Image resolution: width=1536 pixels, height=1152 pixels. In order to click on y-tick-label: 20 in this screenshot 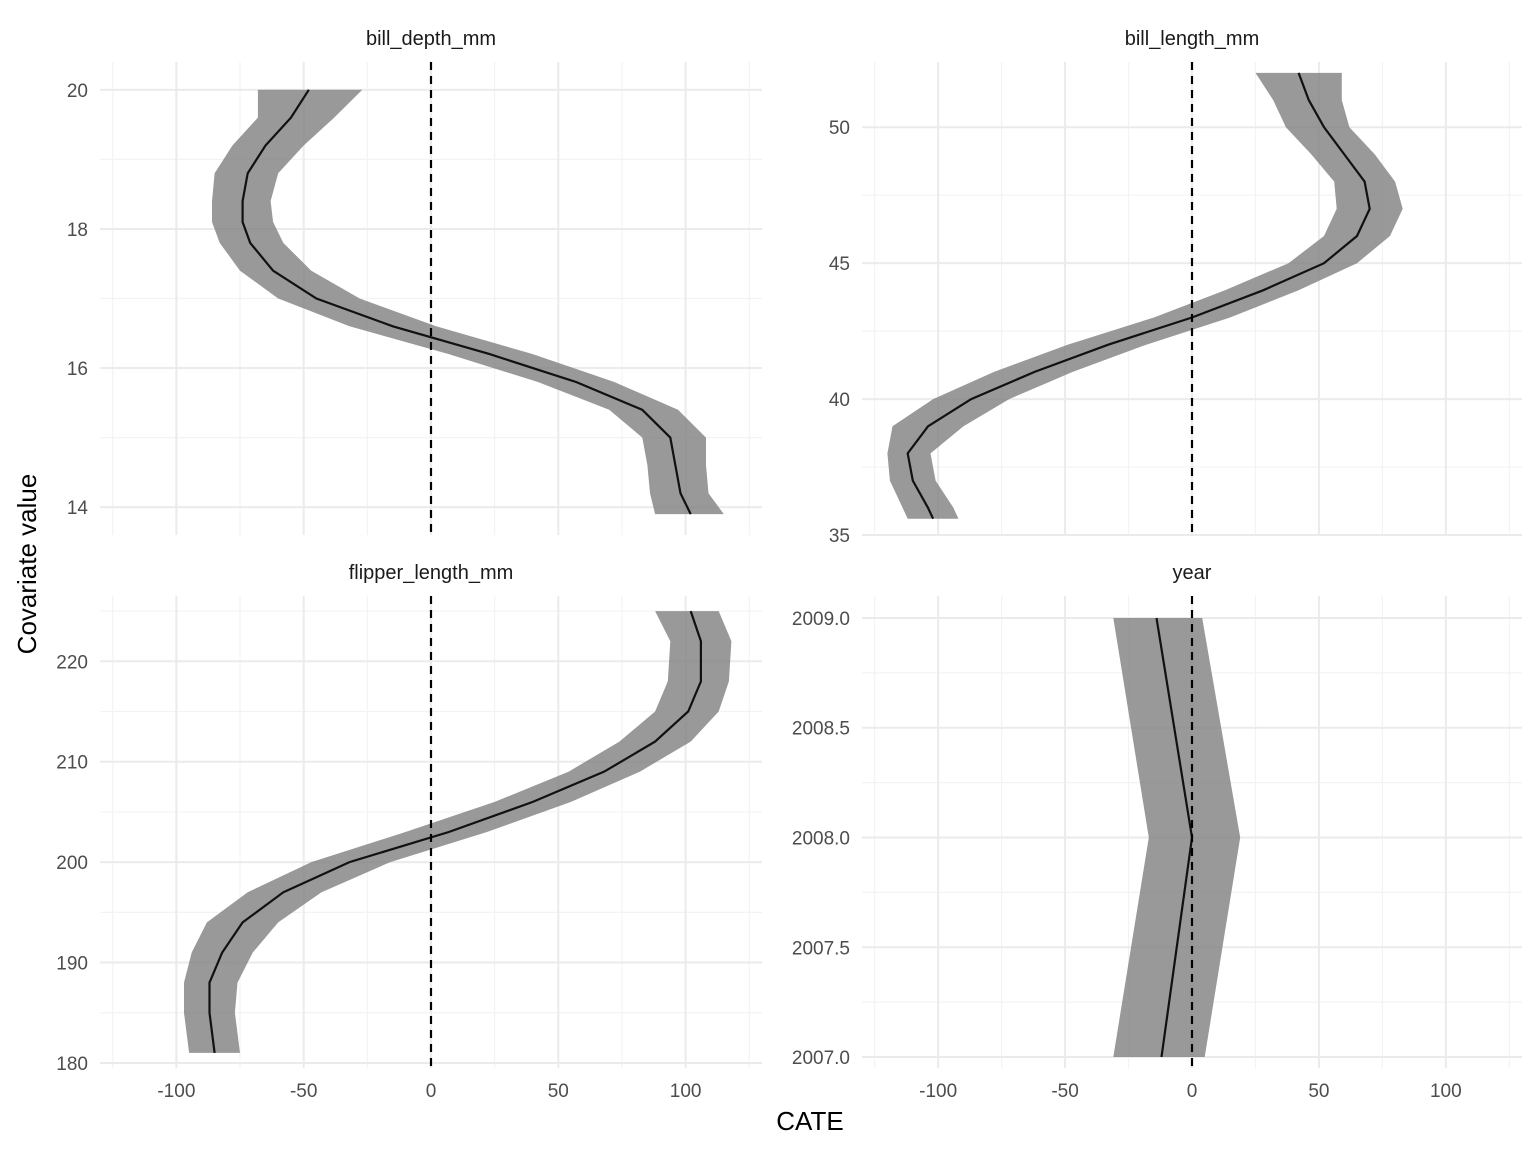, I will do `click(77, 91)`.